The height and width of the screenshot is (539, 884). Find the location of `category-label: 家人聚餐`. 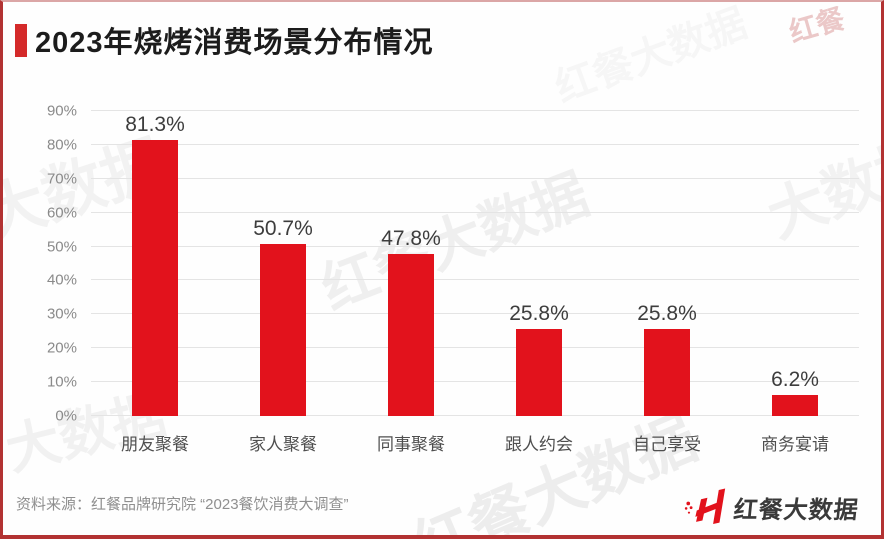

category-label: 家人聚餐 is located at coordinates (283, 444).